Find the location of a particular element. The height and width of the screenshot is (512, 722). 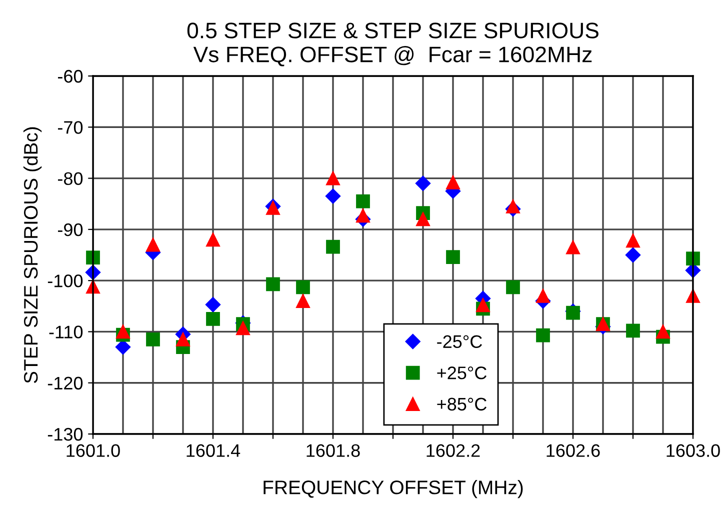

y-tick-label: -60 is located at coordinates (70, 76).